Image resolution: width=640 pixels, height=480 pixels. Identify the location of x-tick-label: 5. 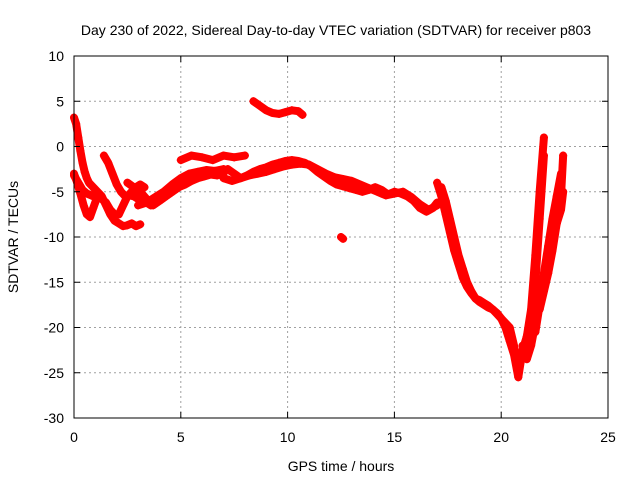
(181, 437).